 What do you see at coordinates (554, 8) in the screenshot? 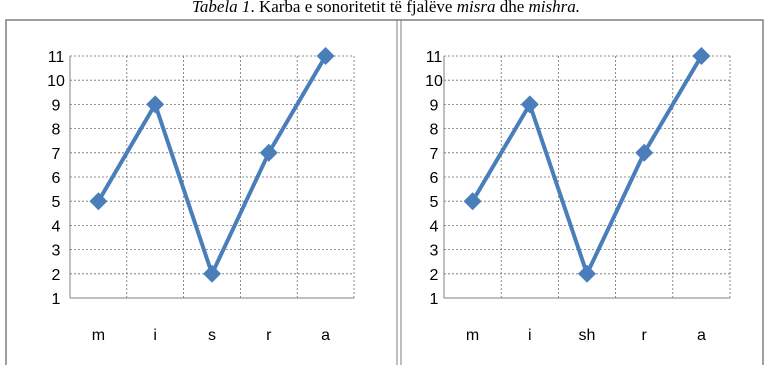
I see `caption-word-2: mishra.` at bounding box center [554, 8].